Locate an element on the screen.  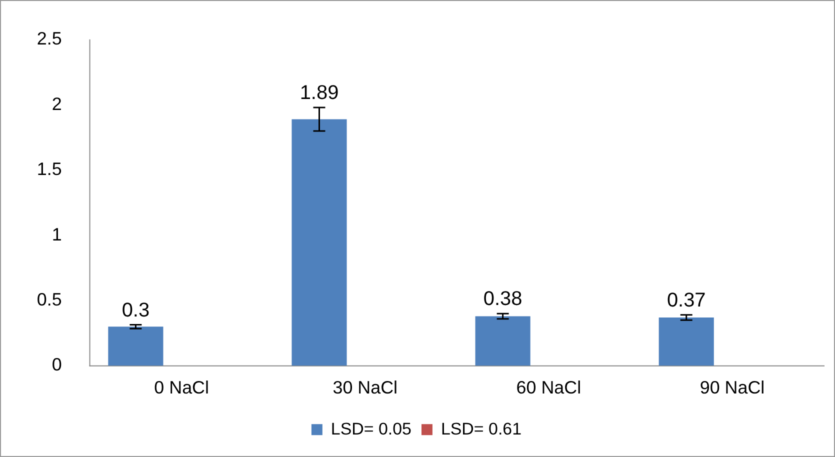
y-tick-label: 2 is located at coordinates (57, 104).